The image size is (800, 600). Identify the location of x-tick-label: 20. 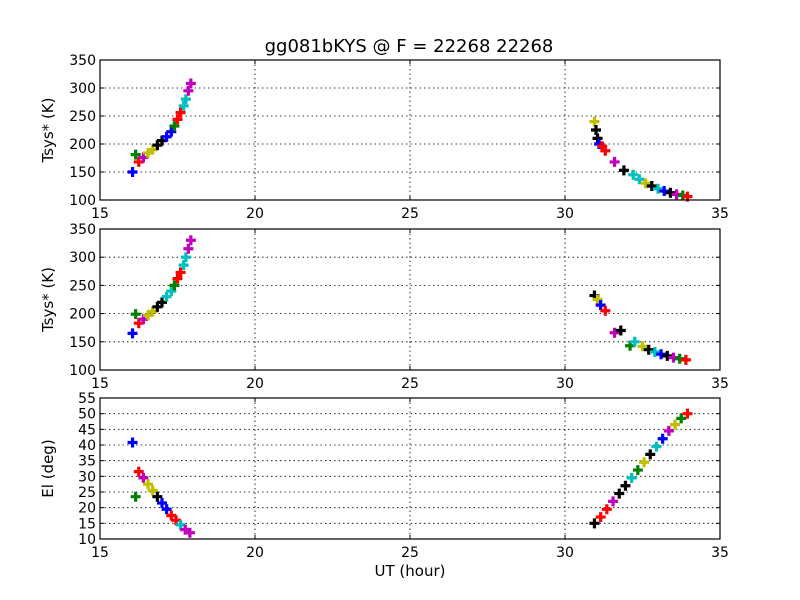
(255, 384).